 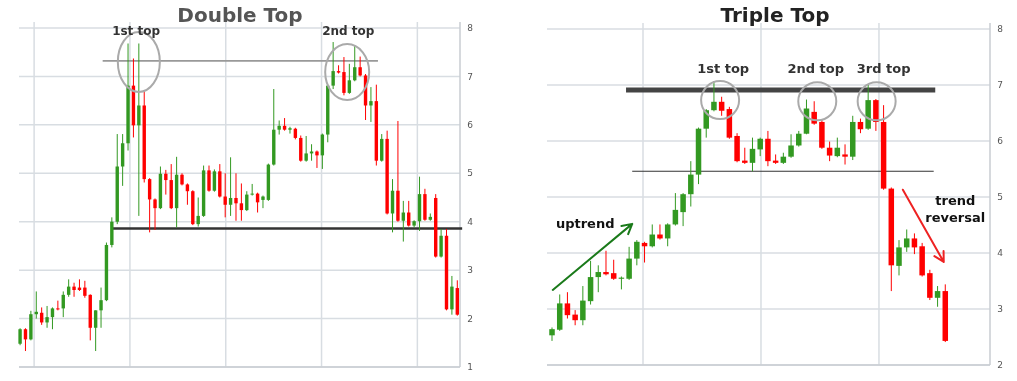 What do you see at coordinates (470, 367) in the screenshot?
I see `y-tick-label: 1` at bounding box center [470, 367].